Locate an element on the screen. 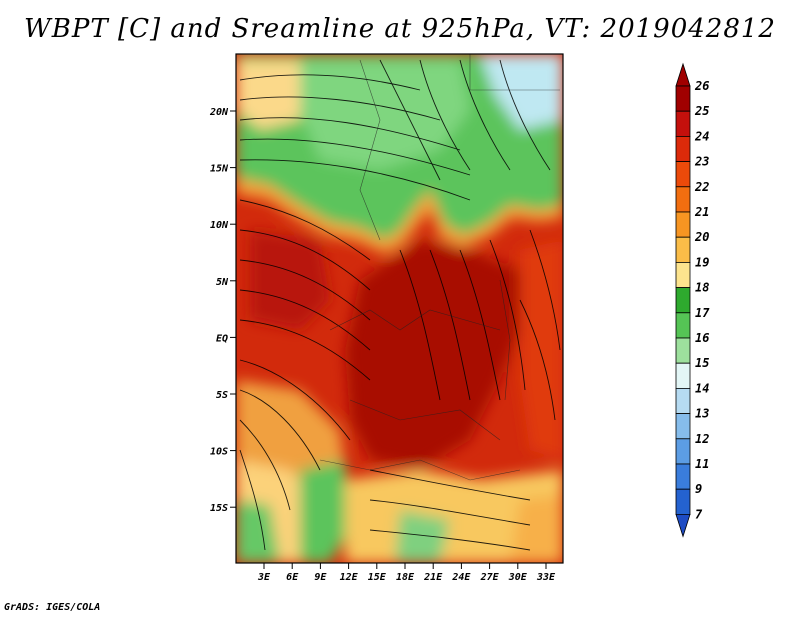  colorbar-bottom-arrow is located at coordinates (683, 526).